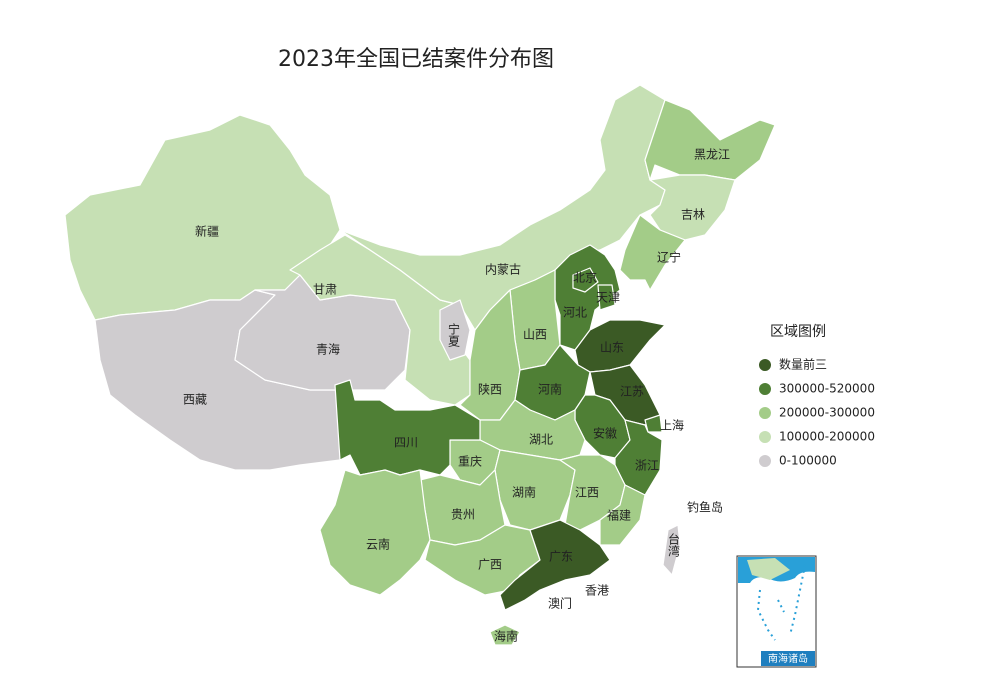 The width and height of the screenshot is (1001, 692). I want to click on place-label: 香港, so click(597, 591).